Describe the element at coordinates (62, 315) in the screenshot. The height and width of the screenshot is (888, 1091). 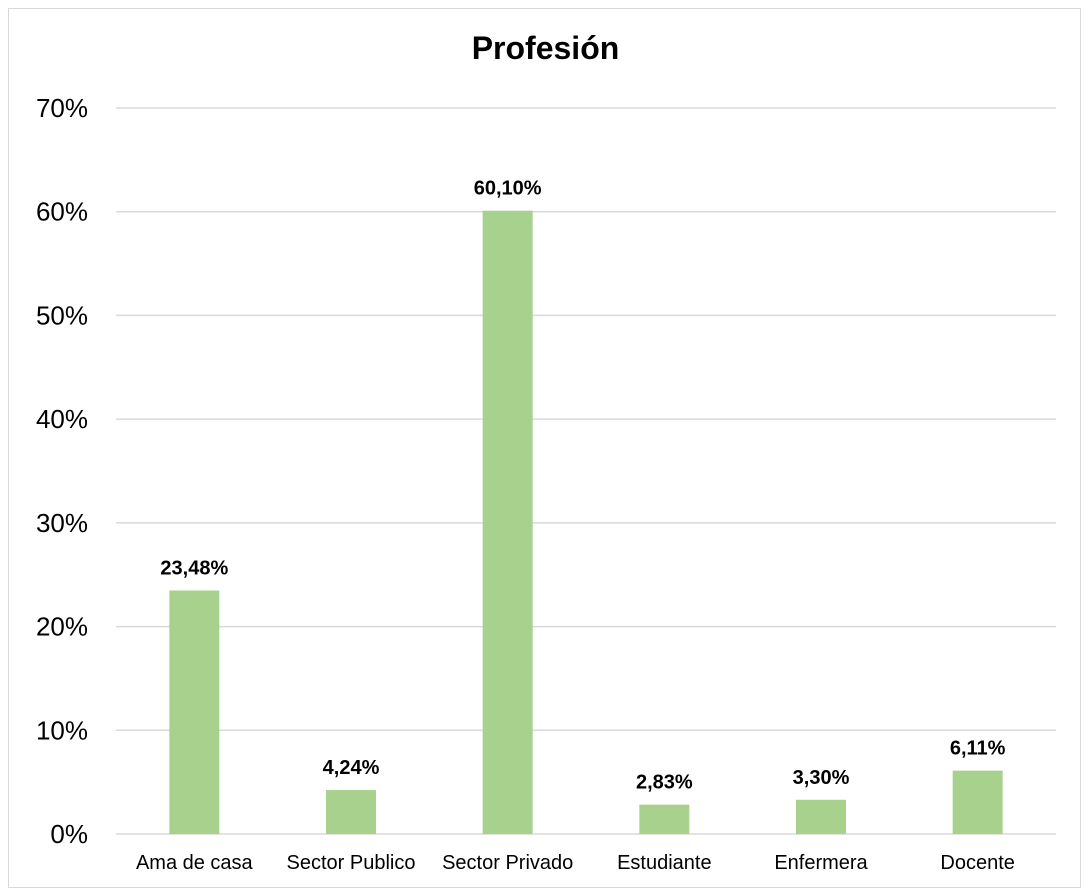
I see `y-tick-label: 50%` at that location.